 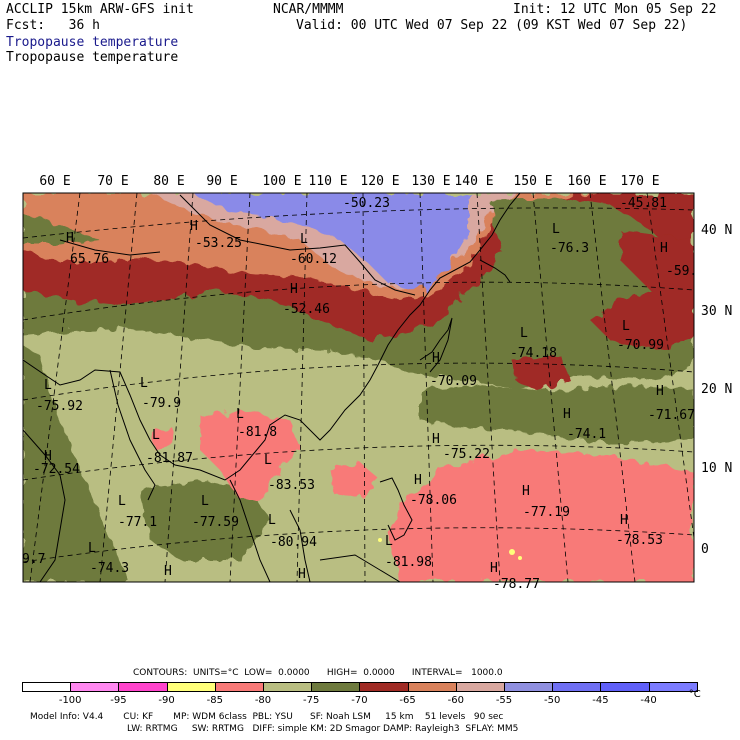 What do you see at coordinates (466, 454) in the screenshot?
I see `extremum-value: -75.22` at bounding box center [466, 454].